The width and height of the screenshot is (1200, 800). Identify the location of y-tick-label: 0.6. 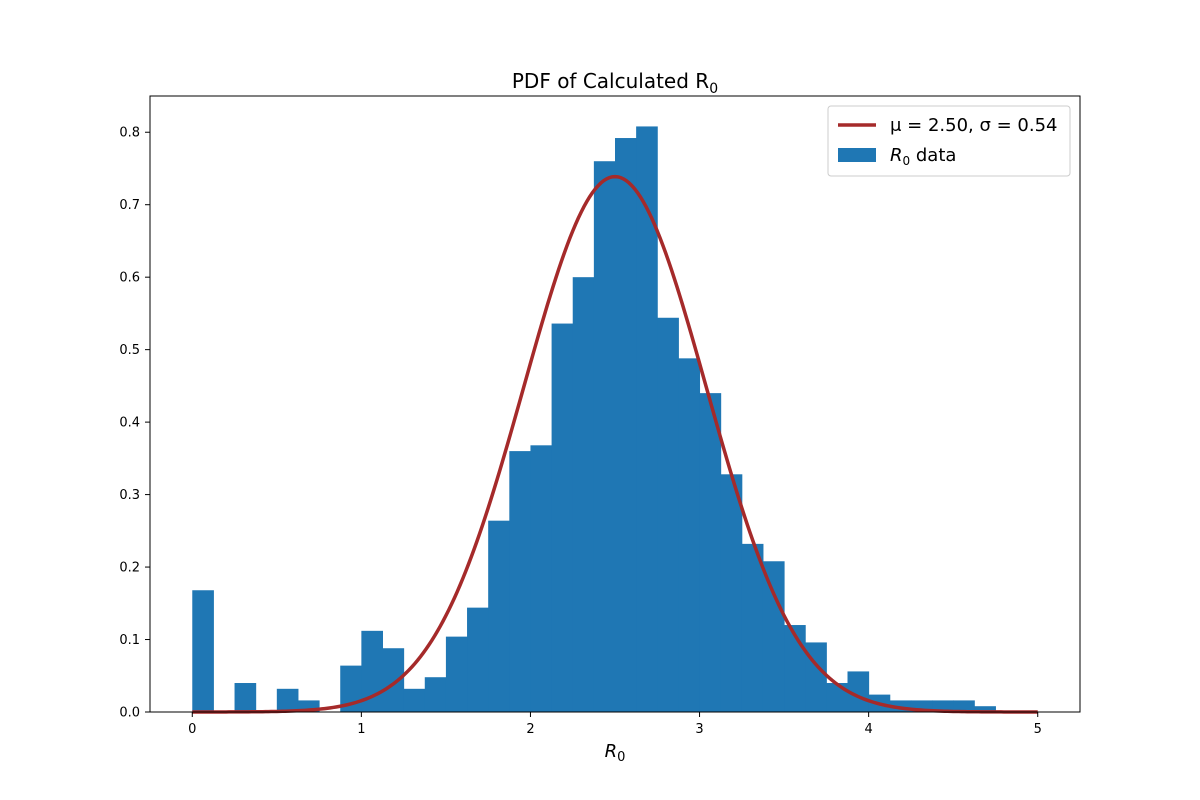
(129, 278).